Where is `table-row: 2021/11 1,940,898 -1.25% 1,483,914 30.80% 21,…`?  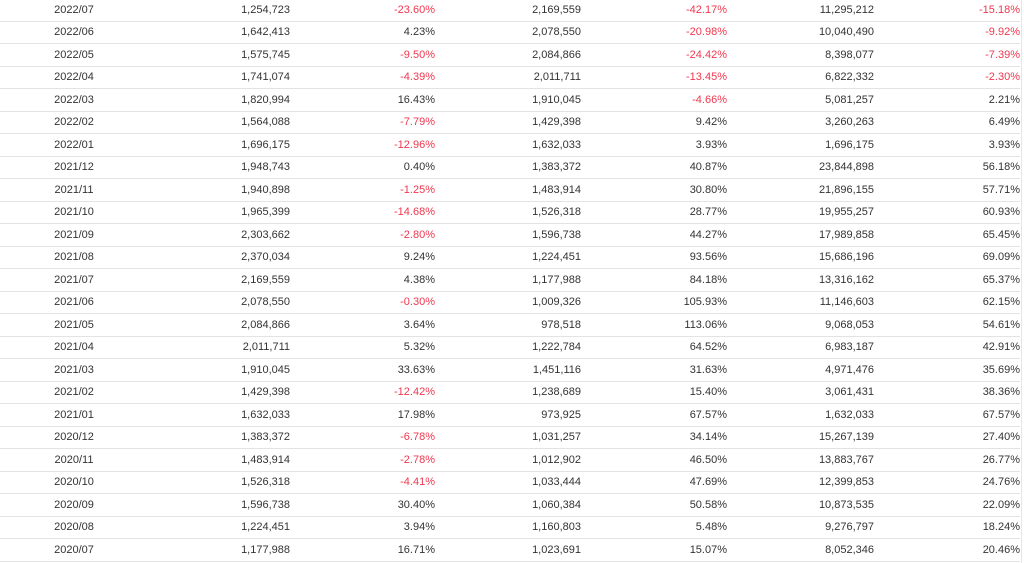
table-row: 2021/11 1,940,898 -1.25% 1,483,914 30.80% 21,… is located at coordinates (510, 190).